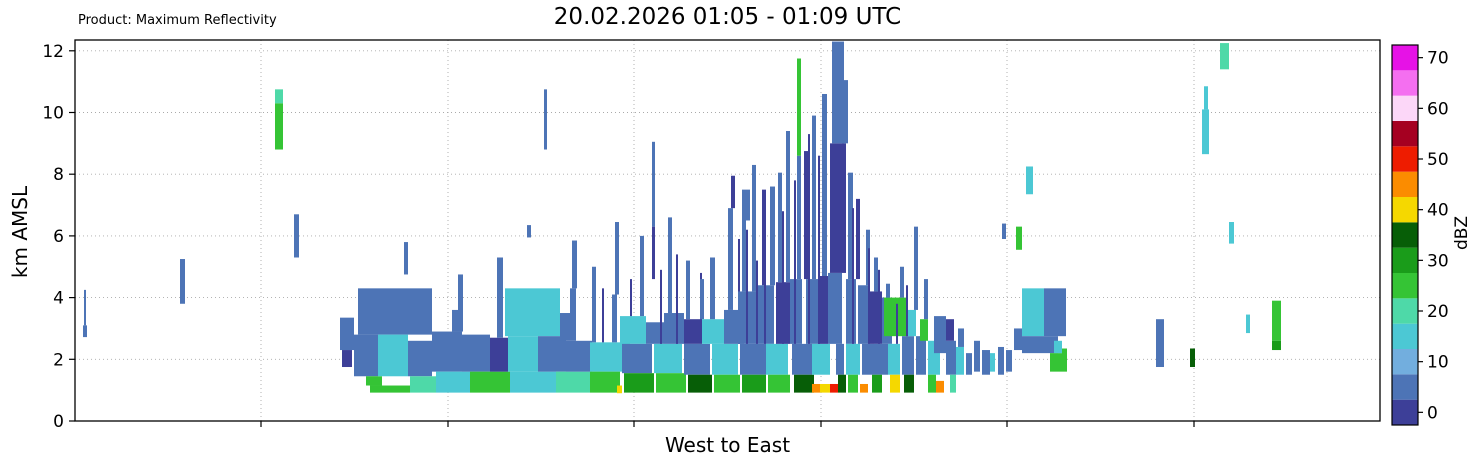 This screenshot has width=1482, height=470. I want to click on colorbar-label: dBZ, so click(1462, 233).